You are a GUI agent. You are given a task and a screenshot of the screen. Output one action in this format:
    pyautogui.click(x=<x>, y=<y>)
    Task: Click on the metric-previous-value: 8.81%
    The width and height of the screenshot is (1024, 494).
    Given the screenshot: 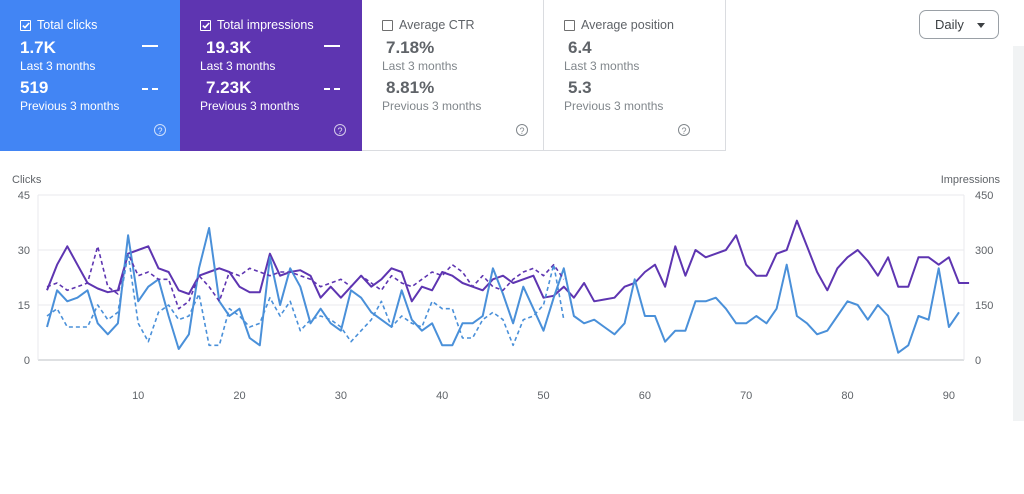 What is the action you would take?
    pyautogui.click(x=410, y=87)
    